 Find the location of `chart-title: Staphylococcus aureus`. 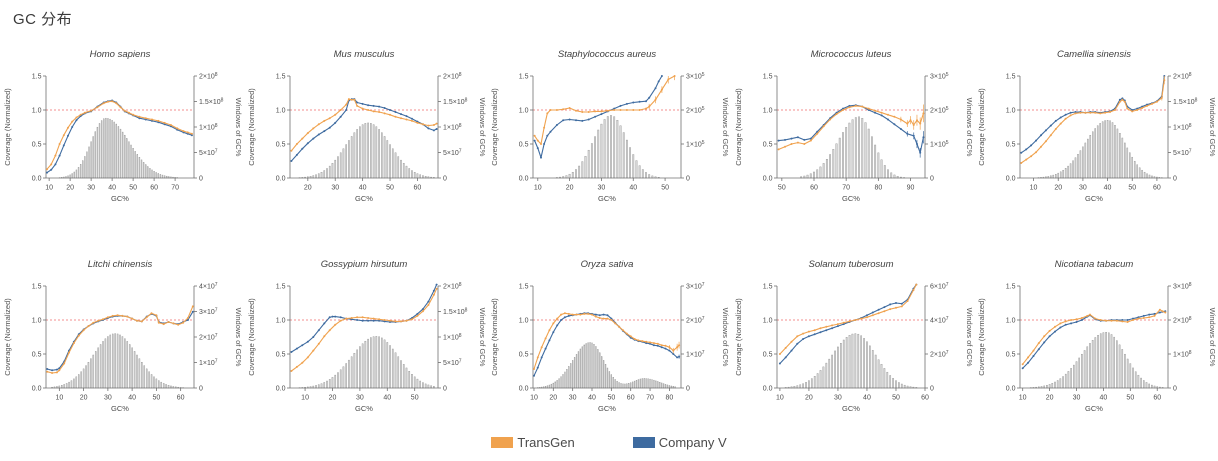

chart-title: Staphylococcus aureus is located at coordinates (607, 54).